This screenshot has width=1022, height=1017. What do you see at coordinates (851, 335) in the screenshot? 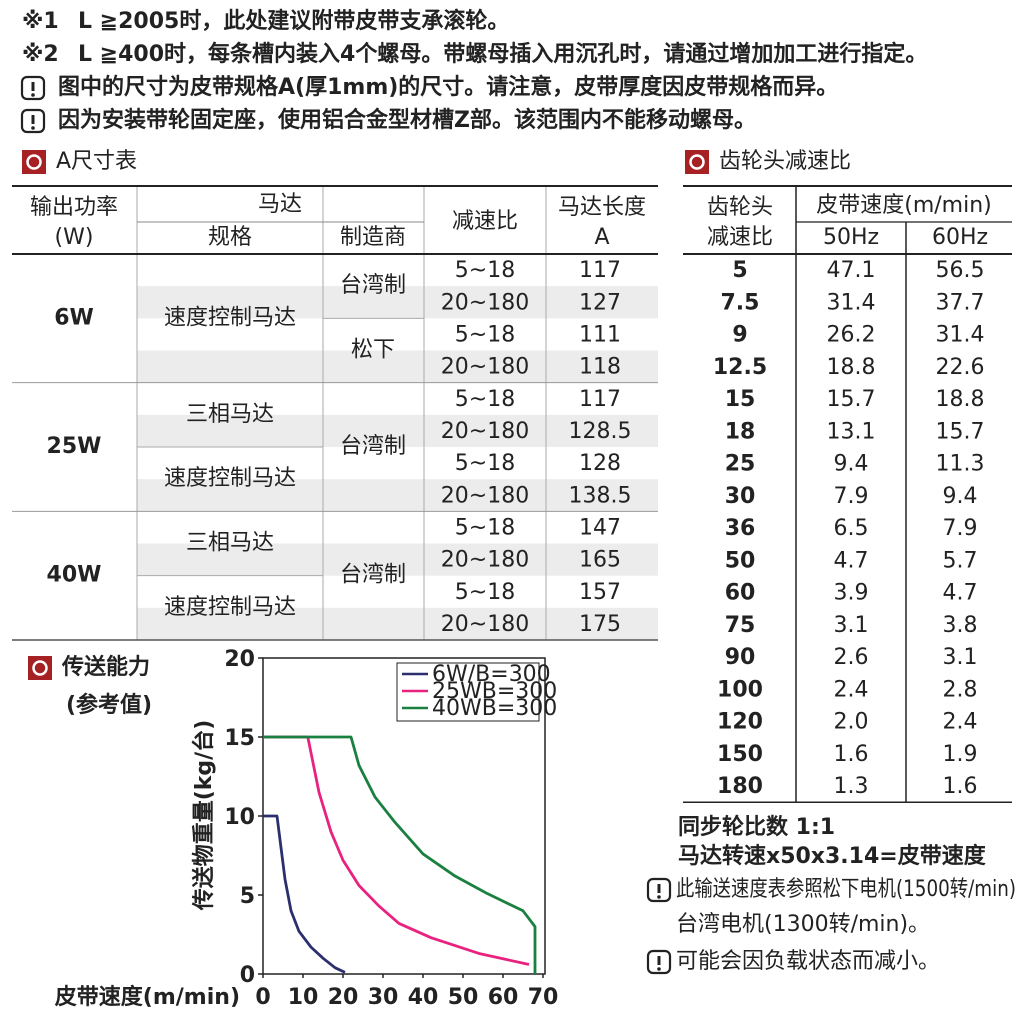
I see `speed-cell: 26.2` at bounding box center [851, 335].